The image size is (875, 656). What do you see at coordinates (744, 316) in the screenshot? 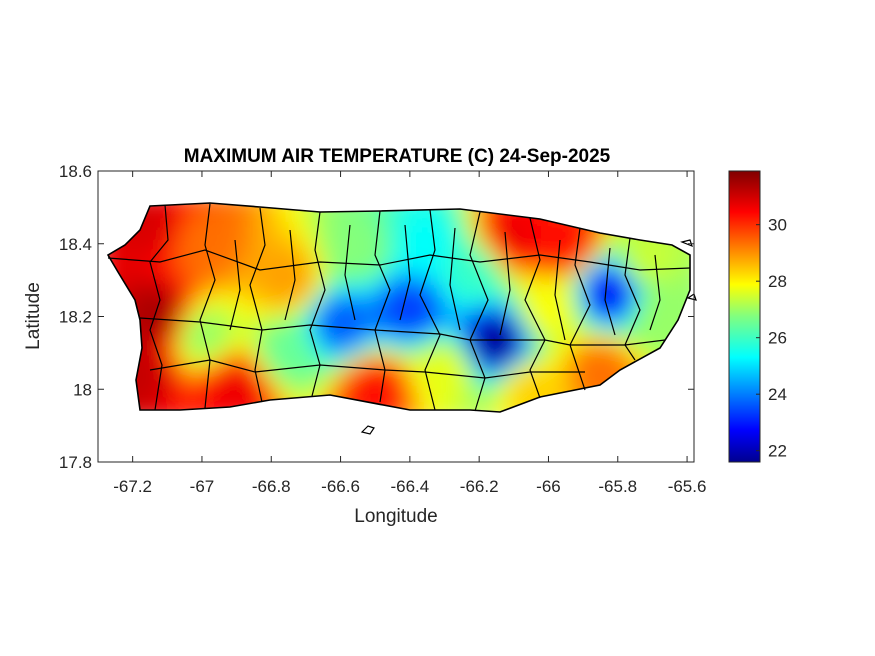
I see `colorbar-gradient` at bounding box center [744, 316].